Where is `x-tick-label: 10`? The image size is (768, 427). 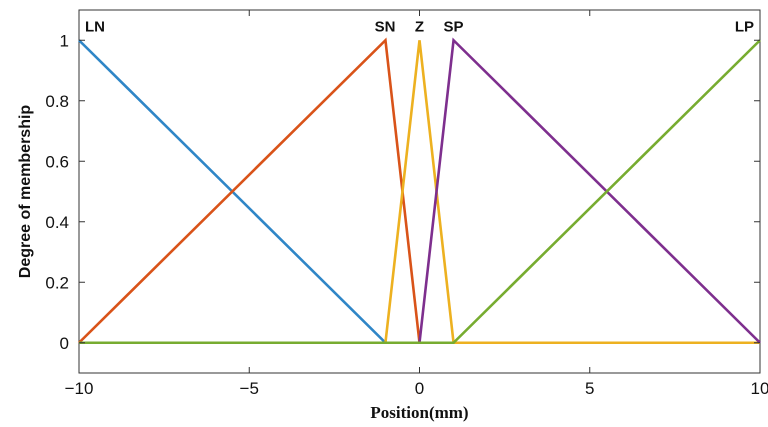
x-tick-label: 10 is located at coordinates (759, 388).